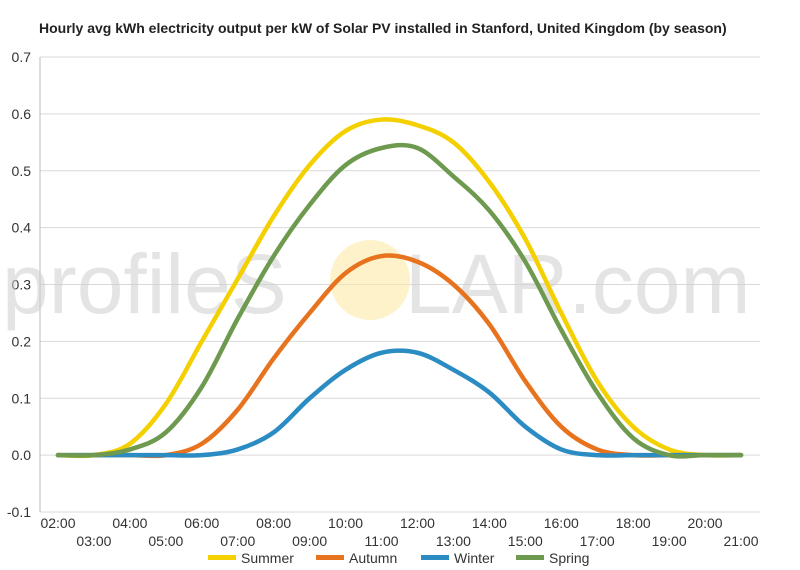 The height and width of the screenshot is (570, 800). What do you see at coordinates (474, 558) in the screenshot?
I see `legend-label: Winter` at bounding box center [474, 558].